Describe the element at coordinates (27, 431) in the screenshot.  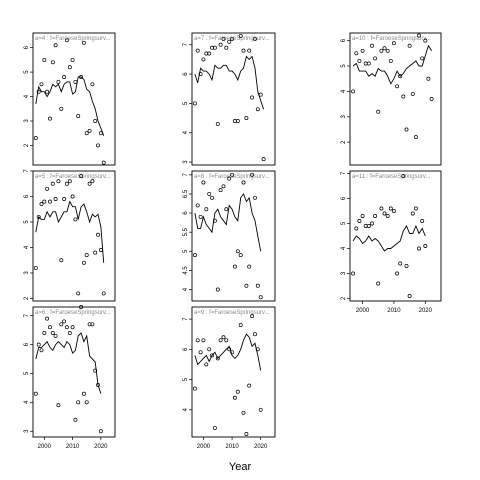
I see `y-tick-label: 3` at that location.